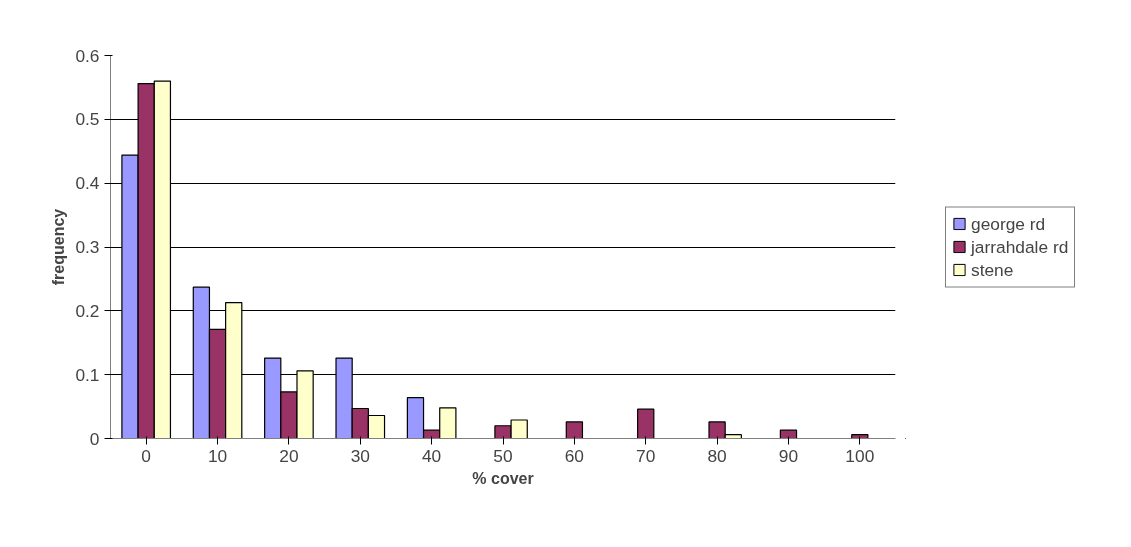 Image resolution: width=1131 pixels, height=547 pixels. Describe the element at coordinates (87, 310) in the screenshot. I see `y-tick-label: 0.2` at that location.